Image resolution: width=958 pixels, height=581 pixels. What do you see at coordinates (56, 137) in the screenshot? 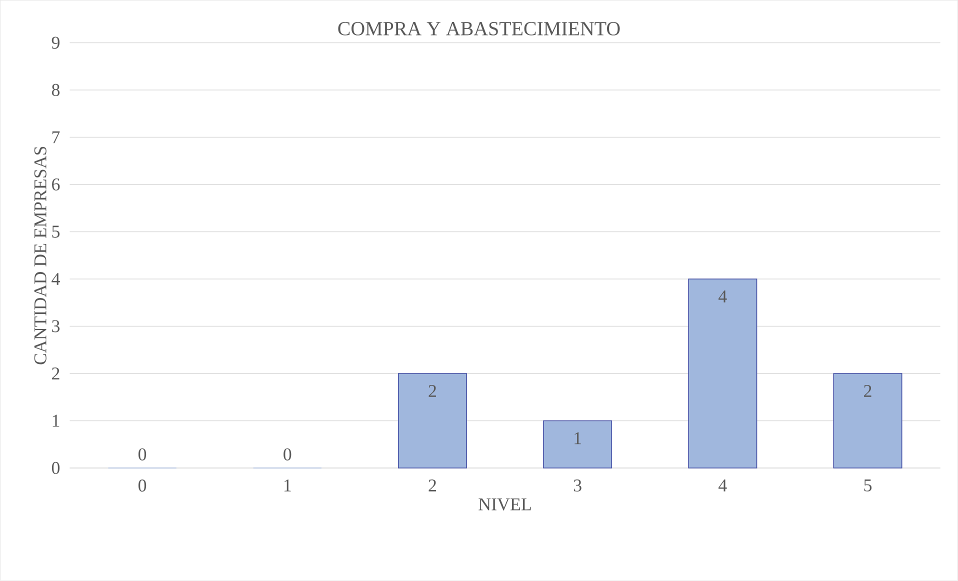
I see `y-tick-label: 7` at bounding box center [56, 137].